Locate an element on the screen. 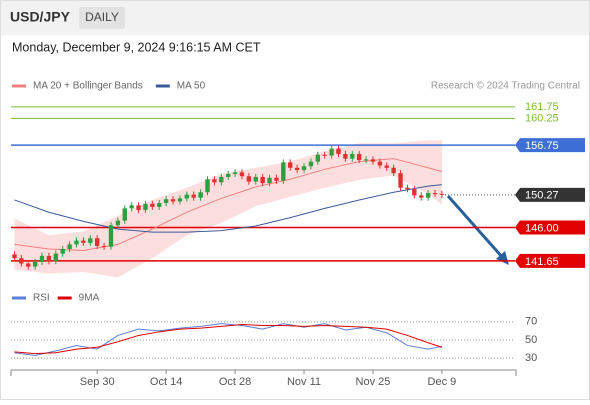 The width and height of the screenshot is (590, 405). x-tick-label: Nov 11 is located at coordinates (304, 382).